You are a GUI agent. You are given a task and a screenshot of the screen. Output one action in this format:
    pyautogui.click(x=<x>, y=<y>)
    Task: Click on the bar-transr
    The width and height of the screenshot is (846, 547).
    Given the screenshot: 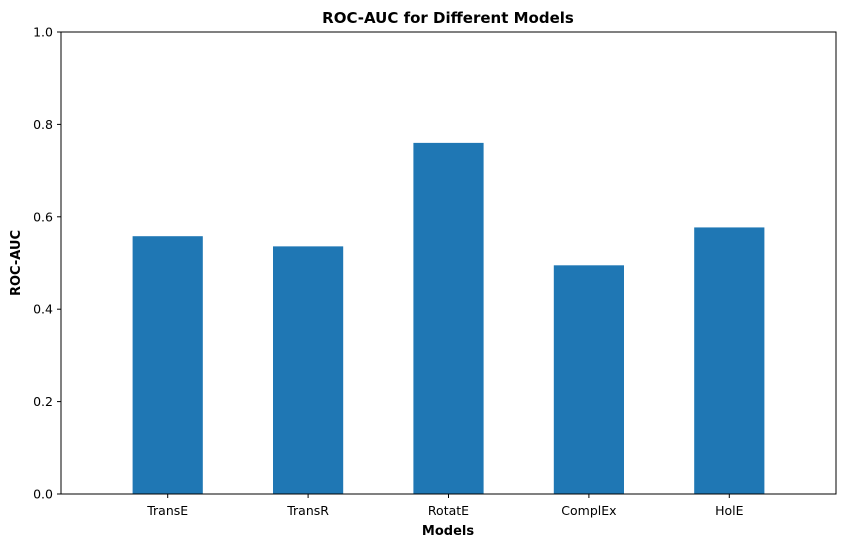 What is the action you would take?
    pyautogui.click(x=308, y=370)
    